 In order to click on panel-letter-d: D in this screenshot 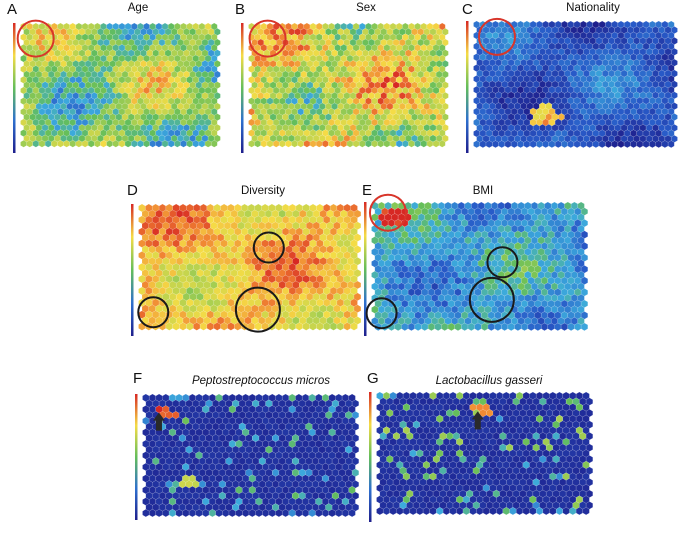, I will do `click(132, 190)`.